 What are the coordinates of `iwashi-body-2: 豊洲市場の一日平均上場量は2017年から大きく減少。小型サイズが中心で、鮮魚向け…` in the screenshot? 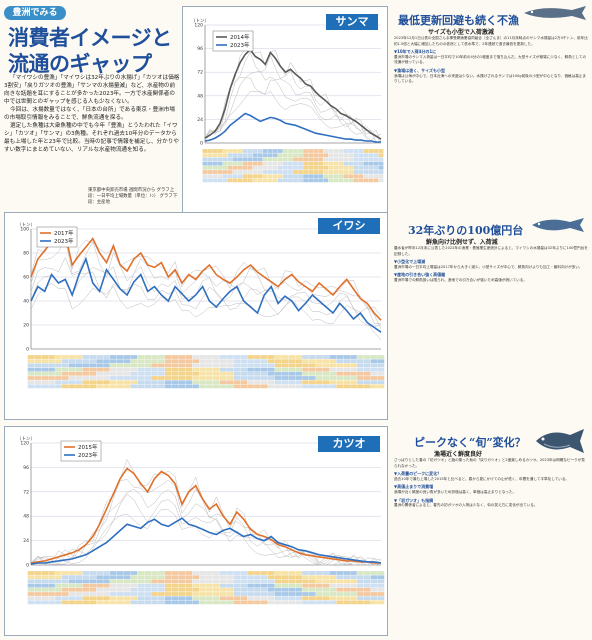 It's located at (488, 266).